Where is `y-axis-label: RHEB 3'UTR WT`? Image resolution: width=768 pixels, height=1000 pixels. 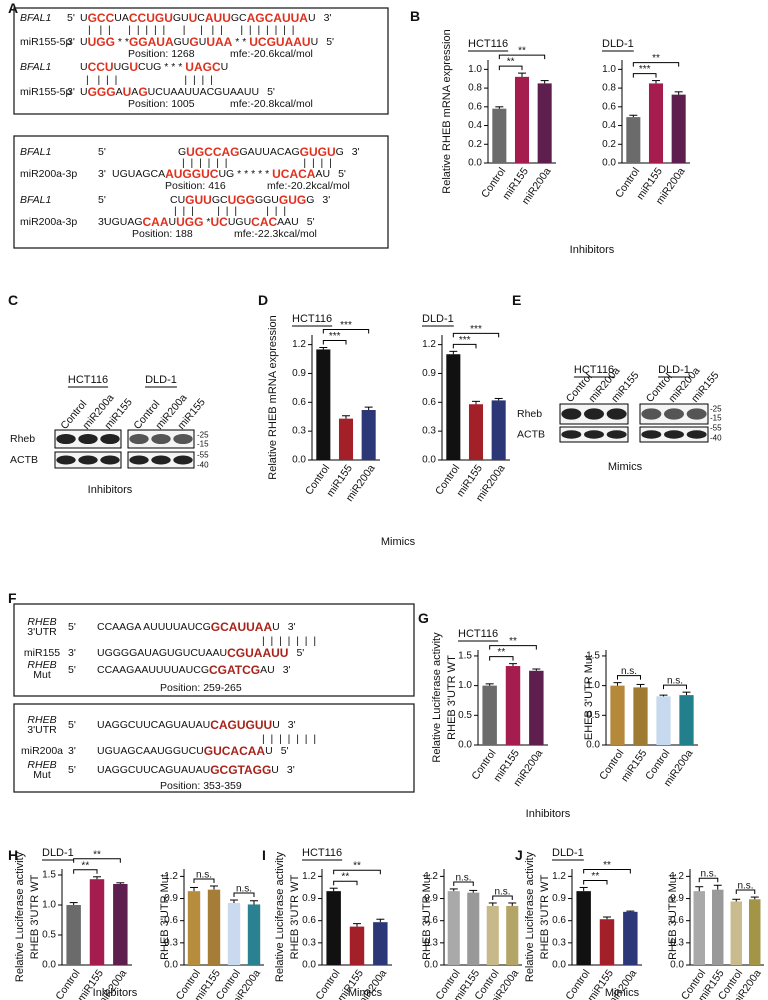 y-axis-label: RHEB 3'UTR WT is located at coordinates (35, 916).